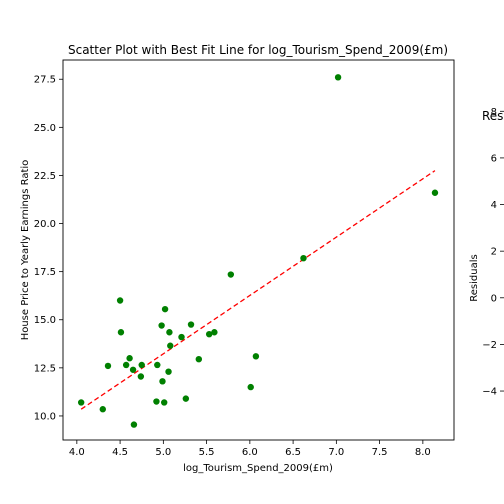 The width and height of the screenshot is (504, 504). What do you see at coordinates (494, 205) in the screenshot?
I see `residuals-y-tick-label: 4` at bounding box center [494, 205].